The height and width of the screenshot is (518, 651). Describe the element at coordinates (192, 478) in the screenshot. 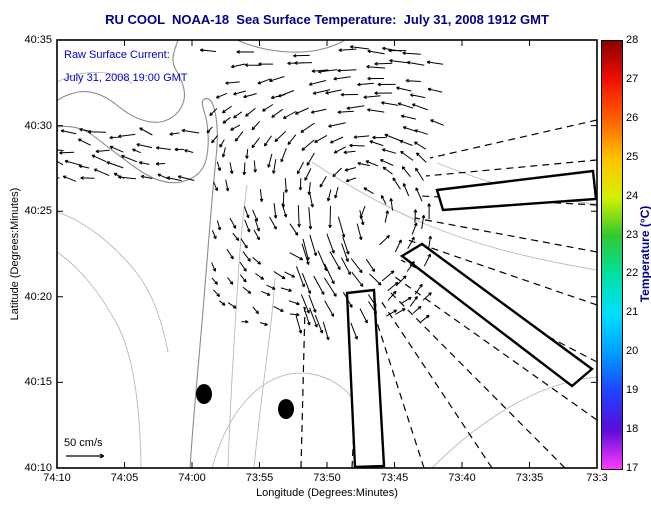

I see `x-tick-label: 74:00` at that location.